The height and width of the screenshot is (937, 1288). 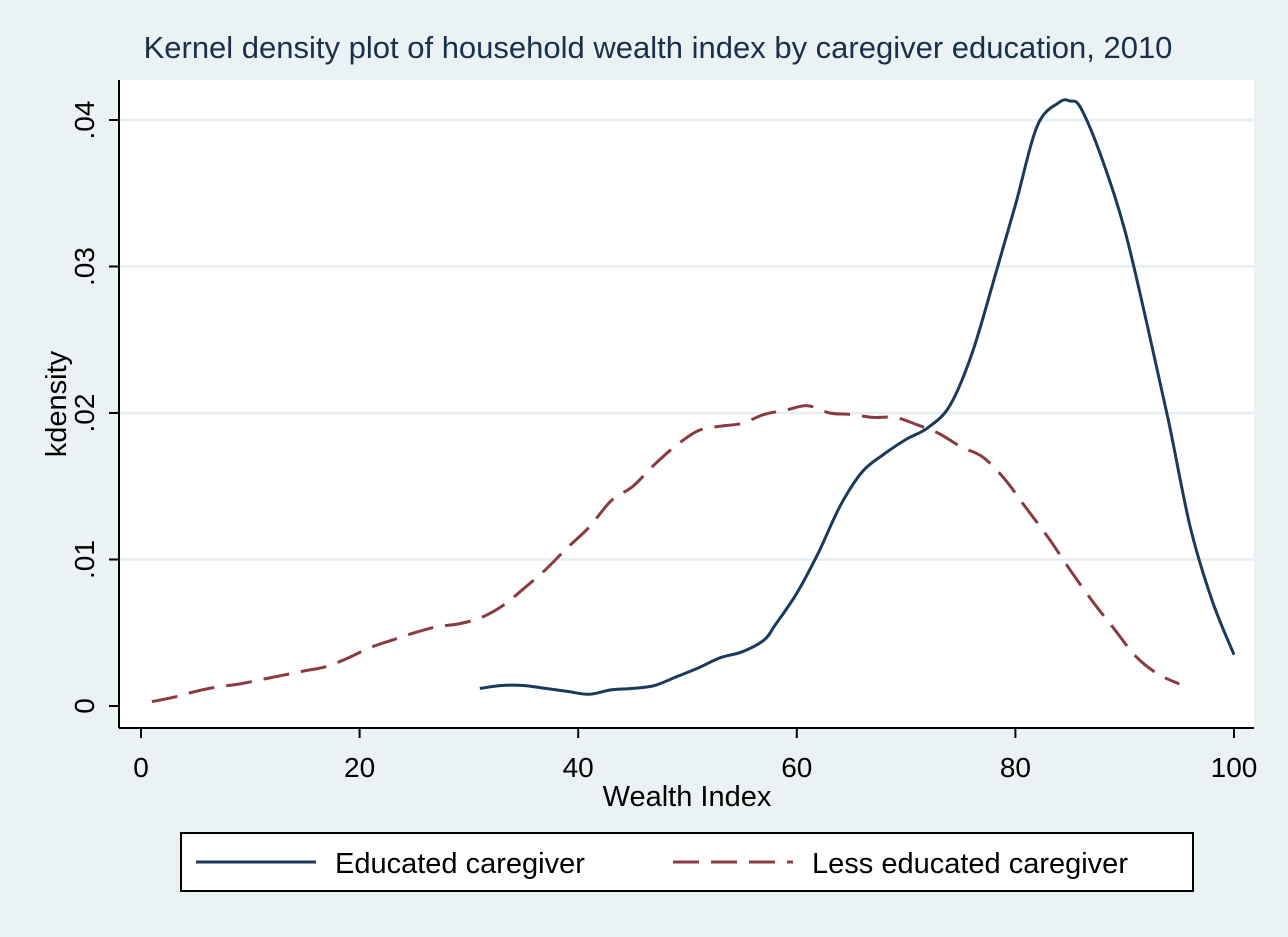 I want to click on legend-label-educated: Educated caregiver, so click(x=460, y=864).